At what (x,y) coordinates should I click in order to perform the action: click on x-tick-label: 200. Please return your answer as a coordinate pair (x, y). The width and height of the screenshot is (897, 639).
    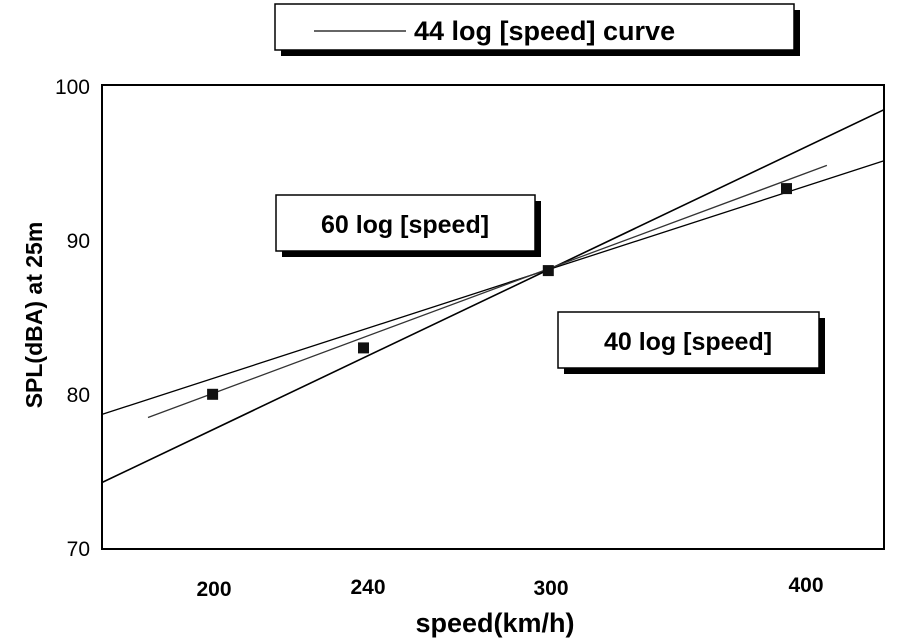
    Looking at the image, I should click on (213, 589).